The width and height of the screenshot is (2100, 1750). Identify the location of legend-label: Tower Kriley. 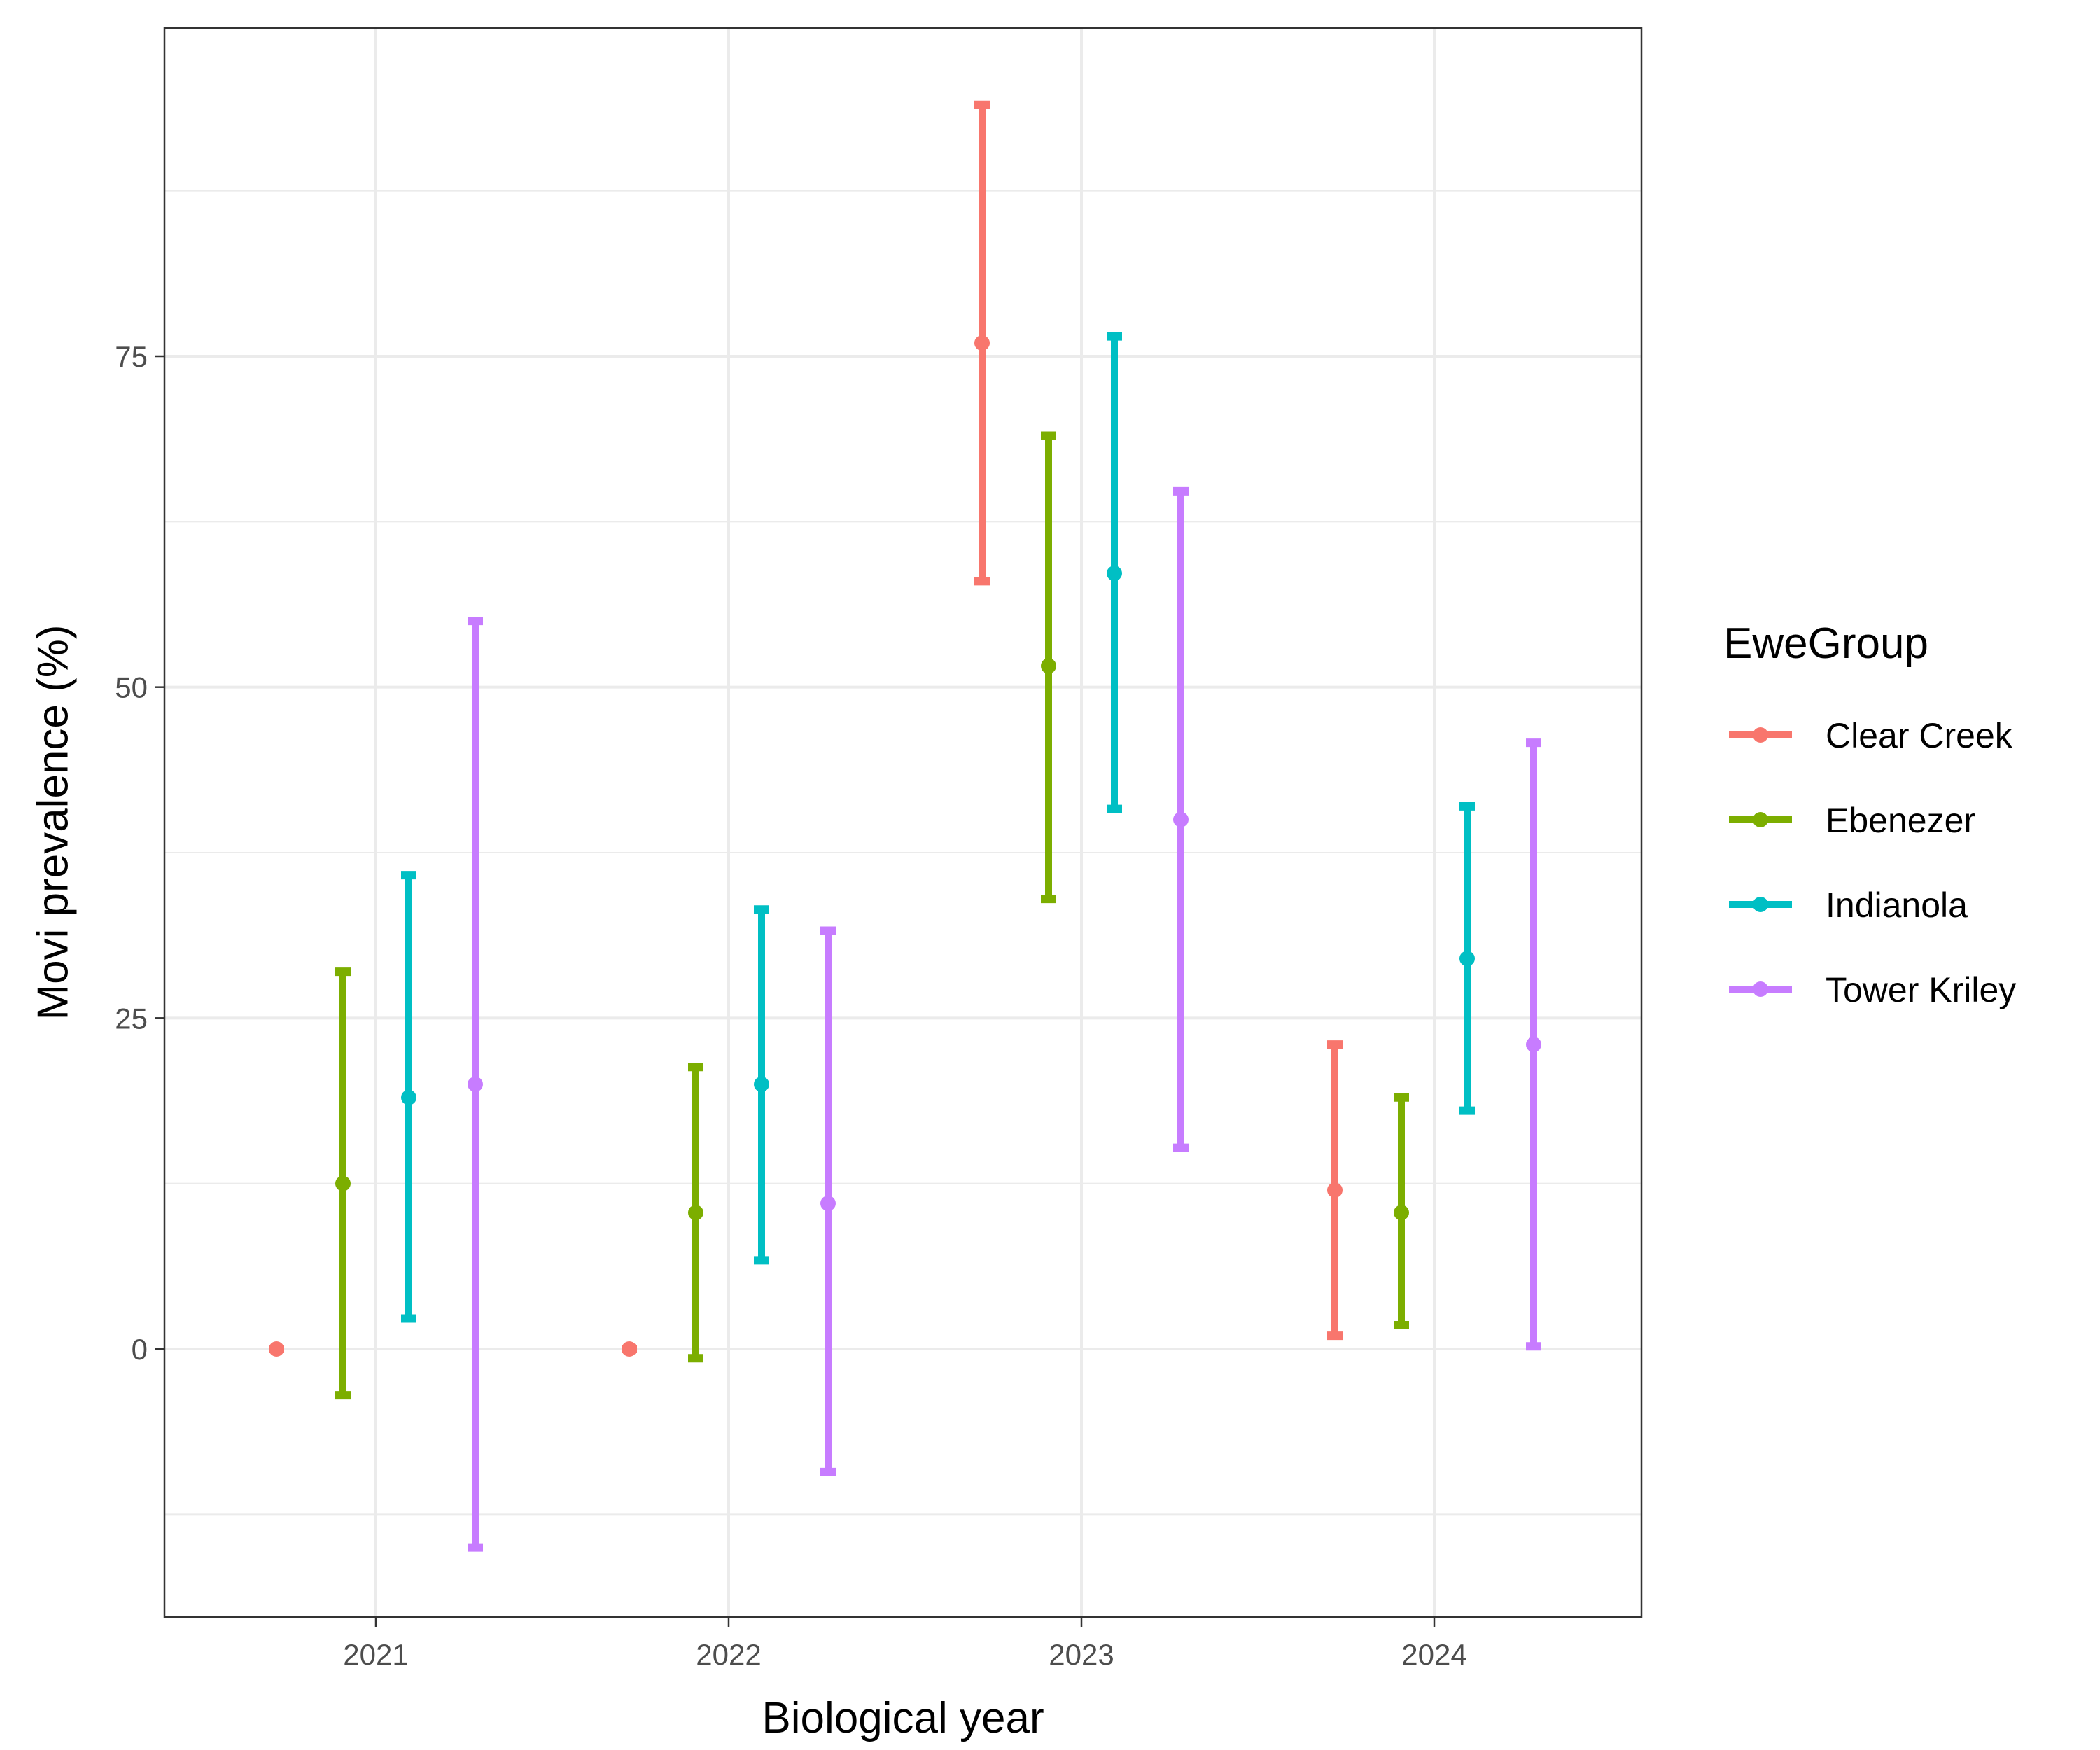
(1921, 989).